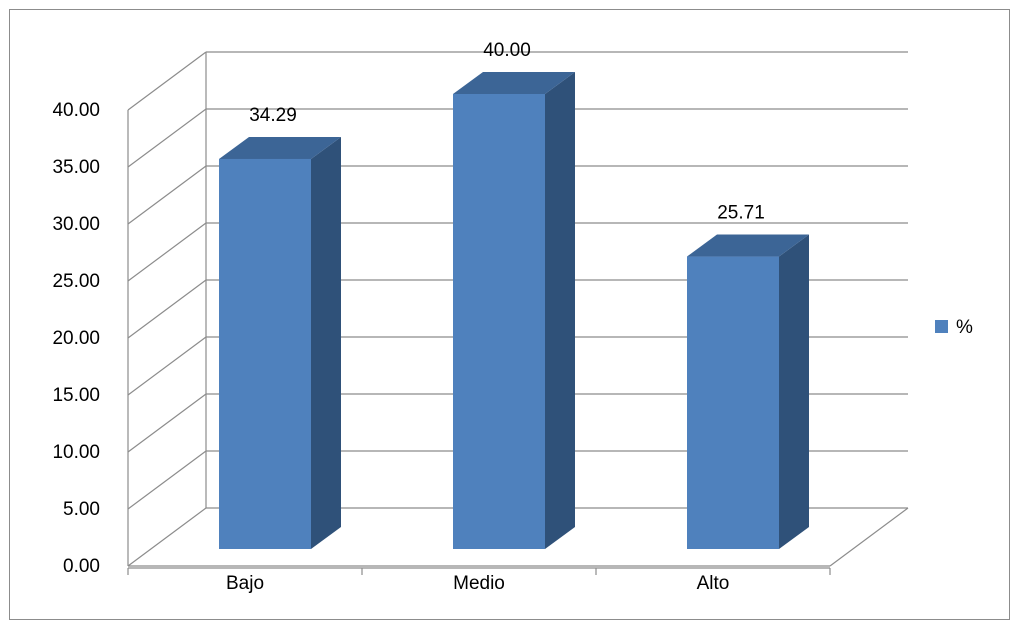 This screenshot has height=629, width=1019. I want to click on data-labels: 34.29 40.00 25.71, so click(507, 132).